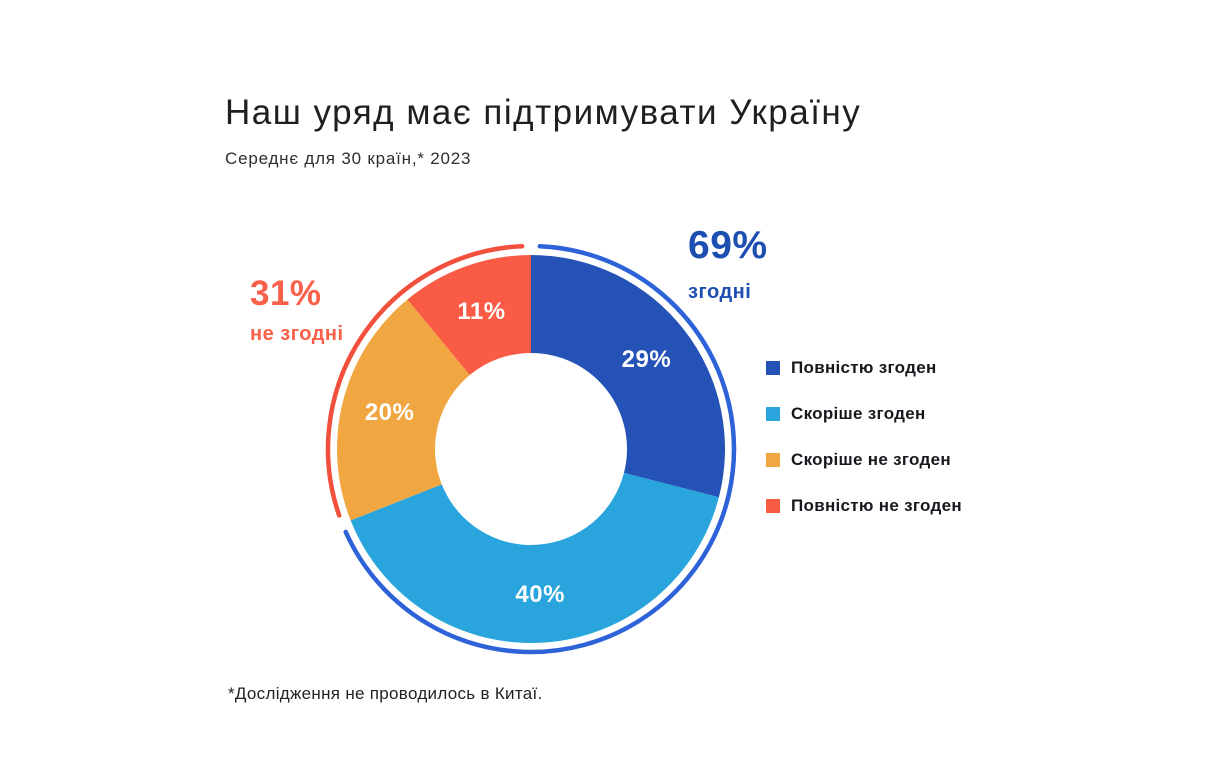  What do you see at coordinates (297, 334) in the screenshot?
I see `disagree-label: не згодні` at bounding box center [297, 334].